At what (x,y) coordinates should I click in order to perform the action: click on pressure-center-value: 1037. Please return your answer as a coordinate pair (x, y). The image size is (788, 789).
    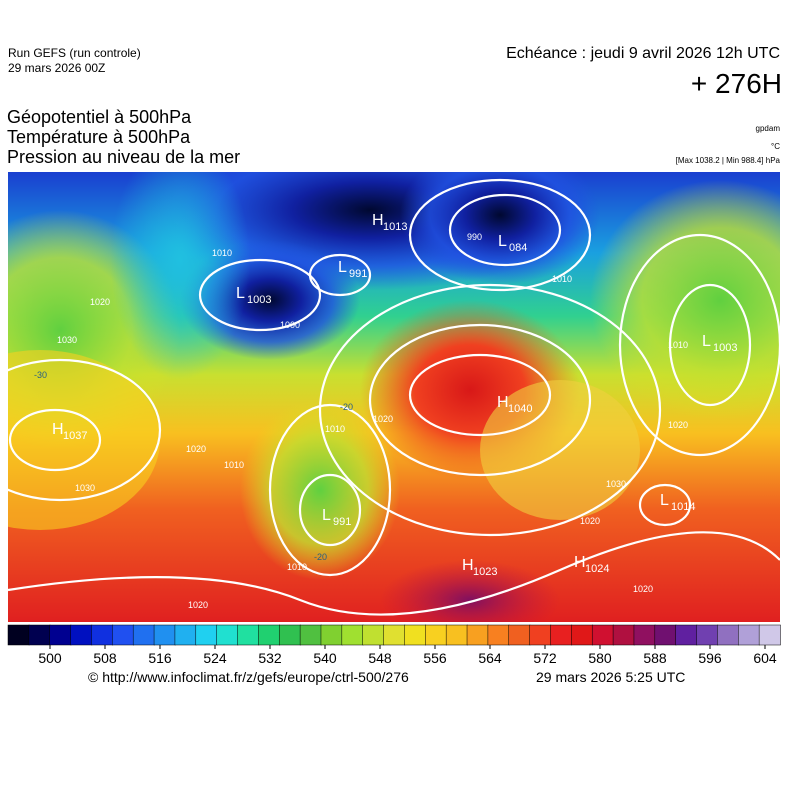
    Looking at the image, I should click on (75, 436).